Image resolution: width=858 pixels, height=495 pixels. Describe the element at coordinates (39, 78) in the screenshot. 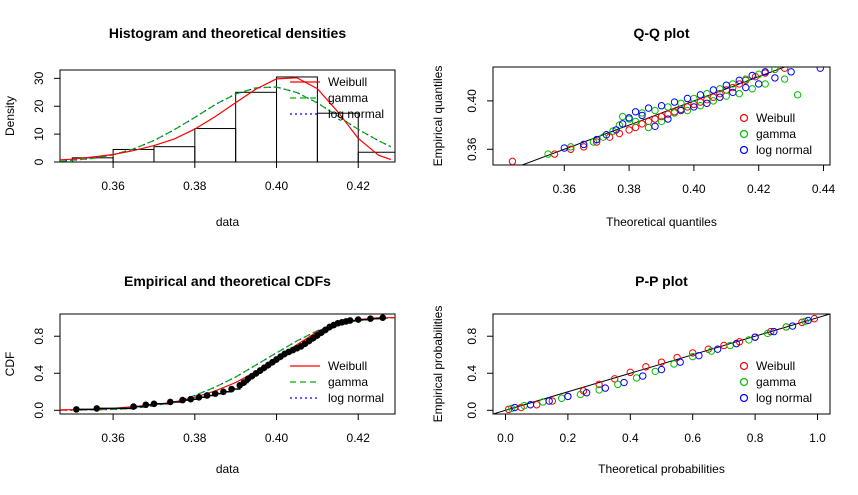

I see `y-tick-label: 30` at that location.